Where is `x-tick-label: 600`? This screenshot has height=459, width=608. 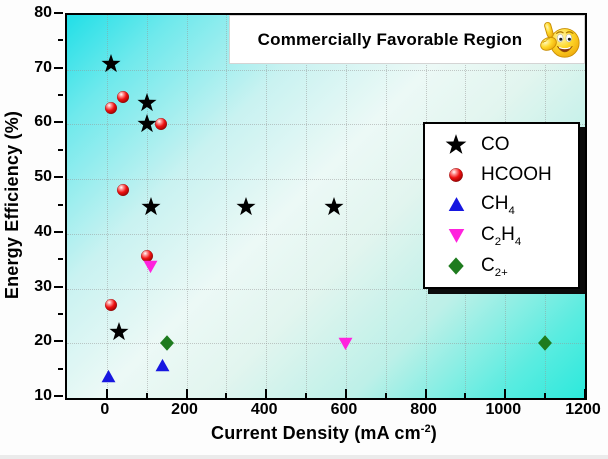
x-tick-label: 600 is located at coordinates (344, 409).